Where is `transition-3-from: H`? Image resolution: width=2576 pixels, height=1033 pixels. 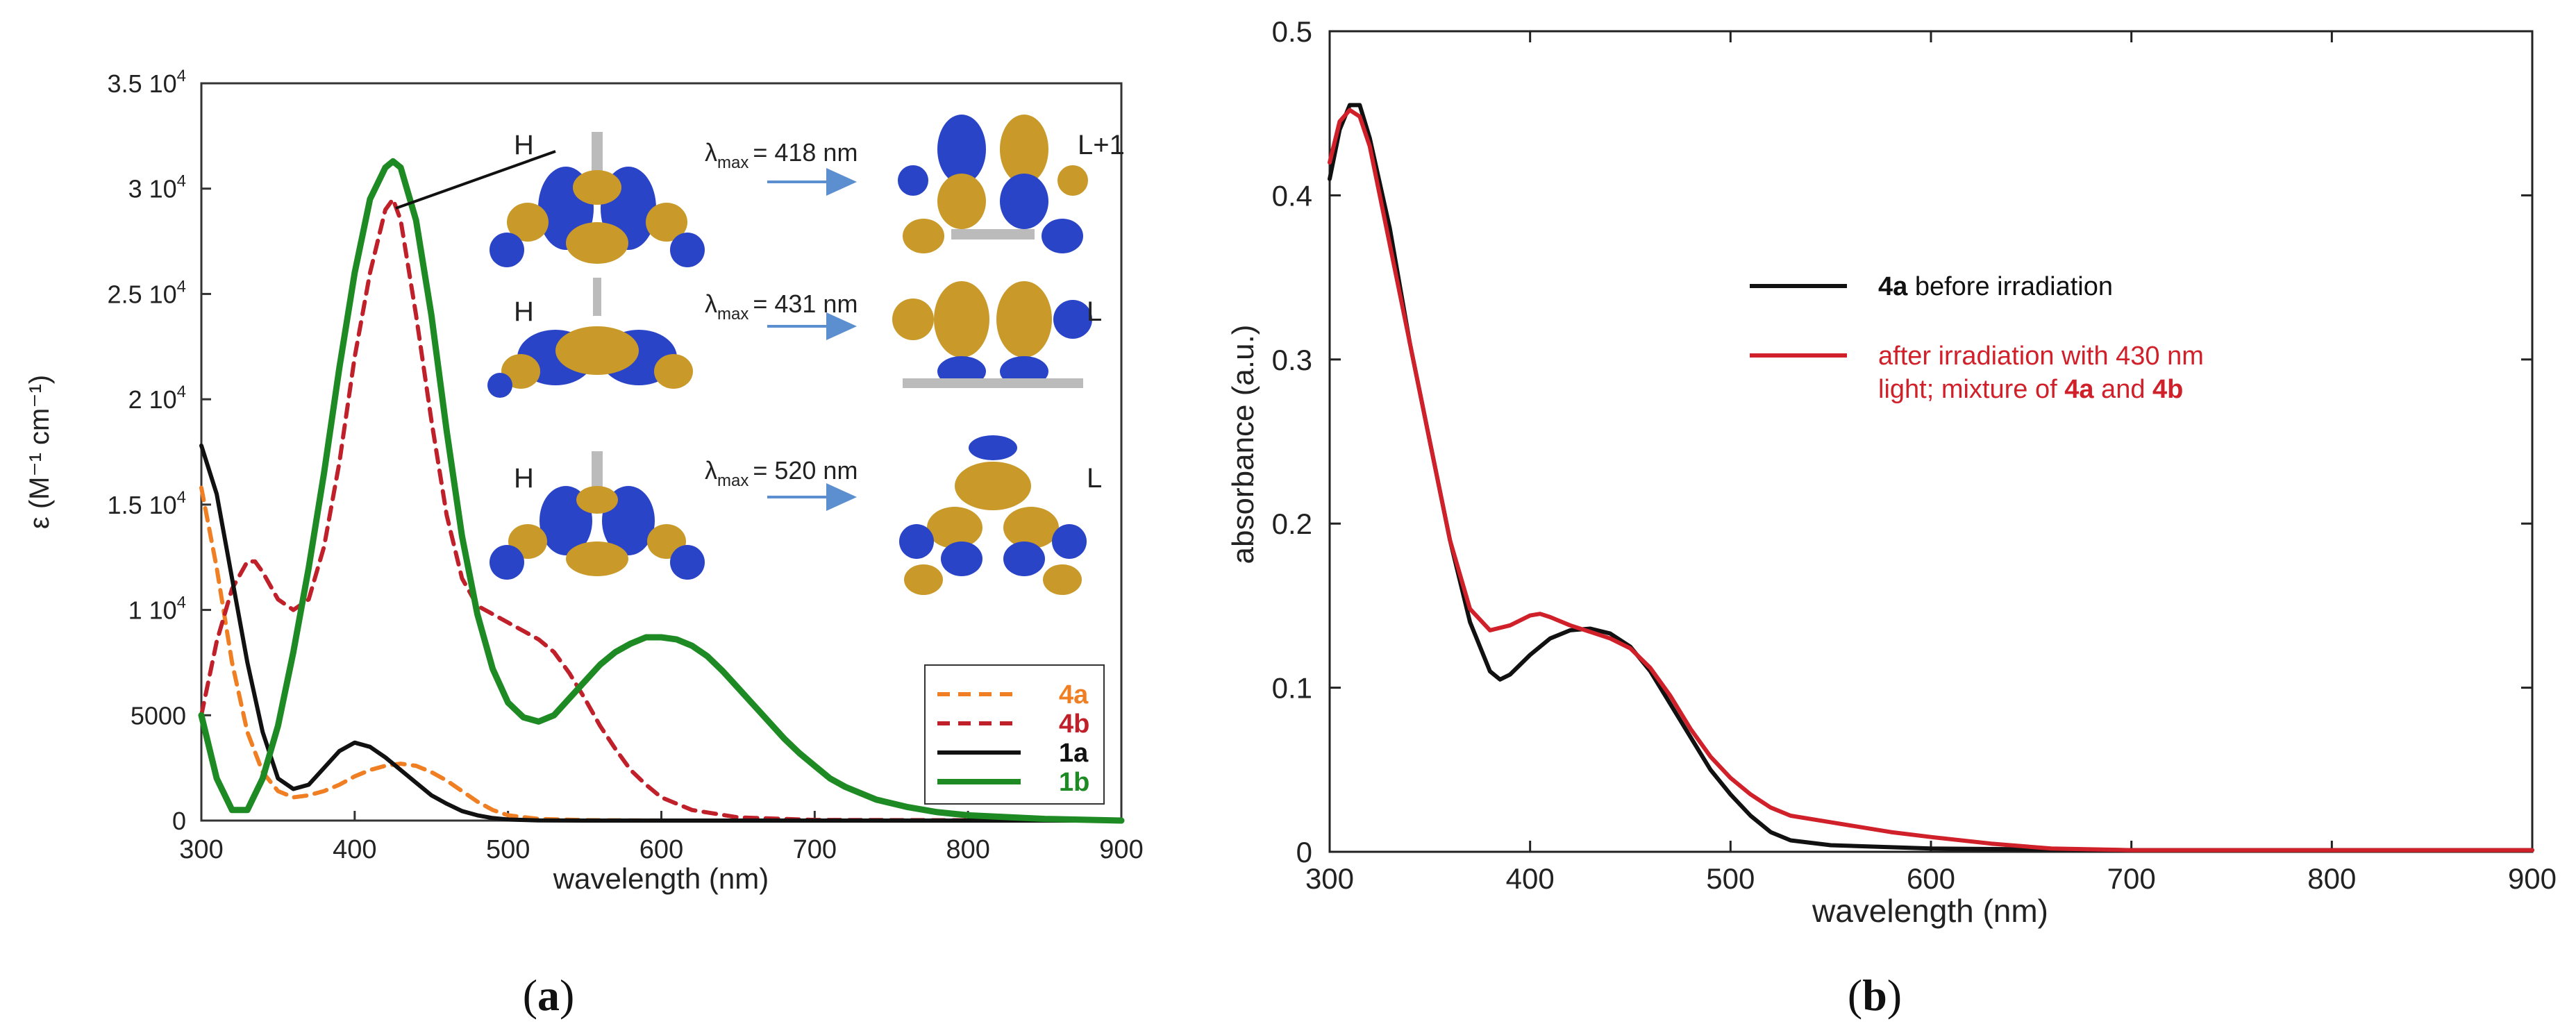
transition-3-from: H is located at coordinates (524, 478).